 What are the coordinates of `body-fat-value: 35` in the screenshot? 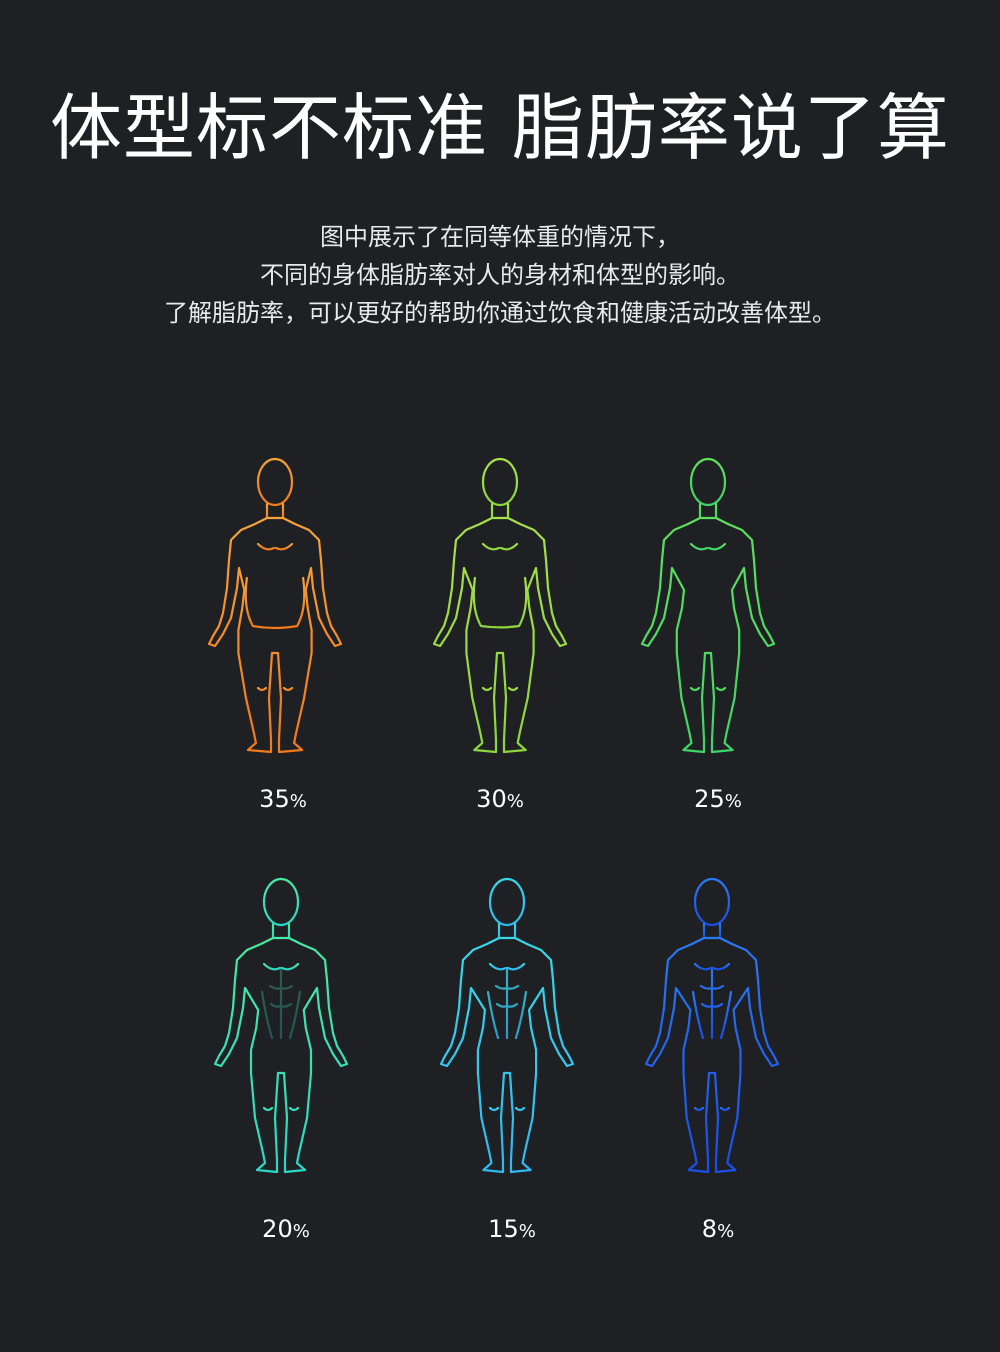 It's located at (274, 799).